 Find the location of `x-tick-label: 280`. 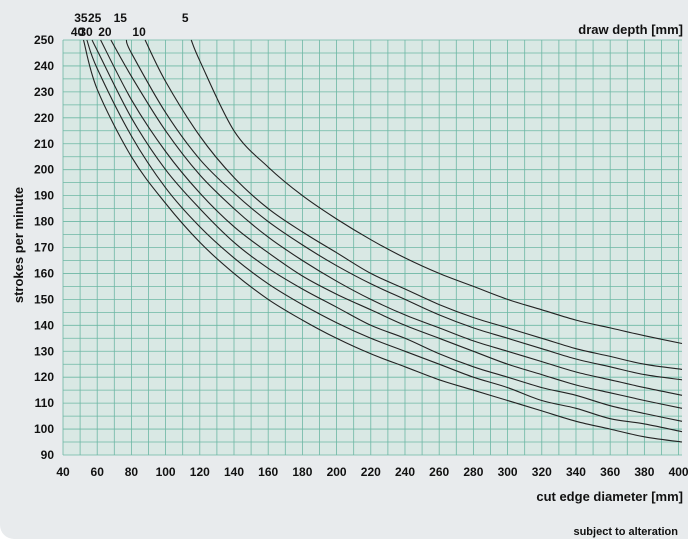

x-tick-label: 280 is located at coordinates (473, 472).